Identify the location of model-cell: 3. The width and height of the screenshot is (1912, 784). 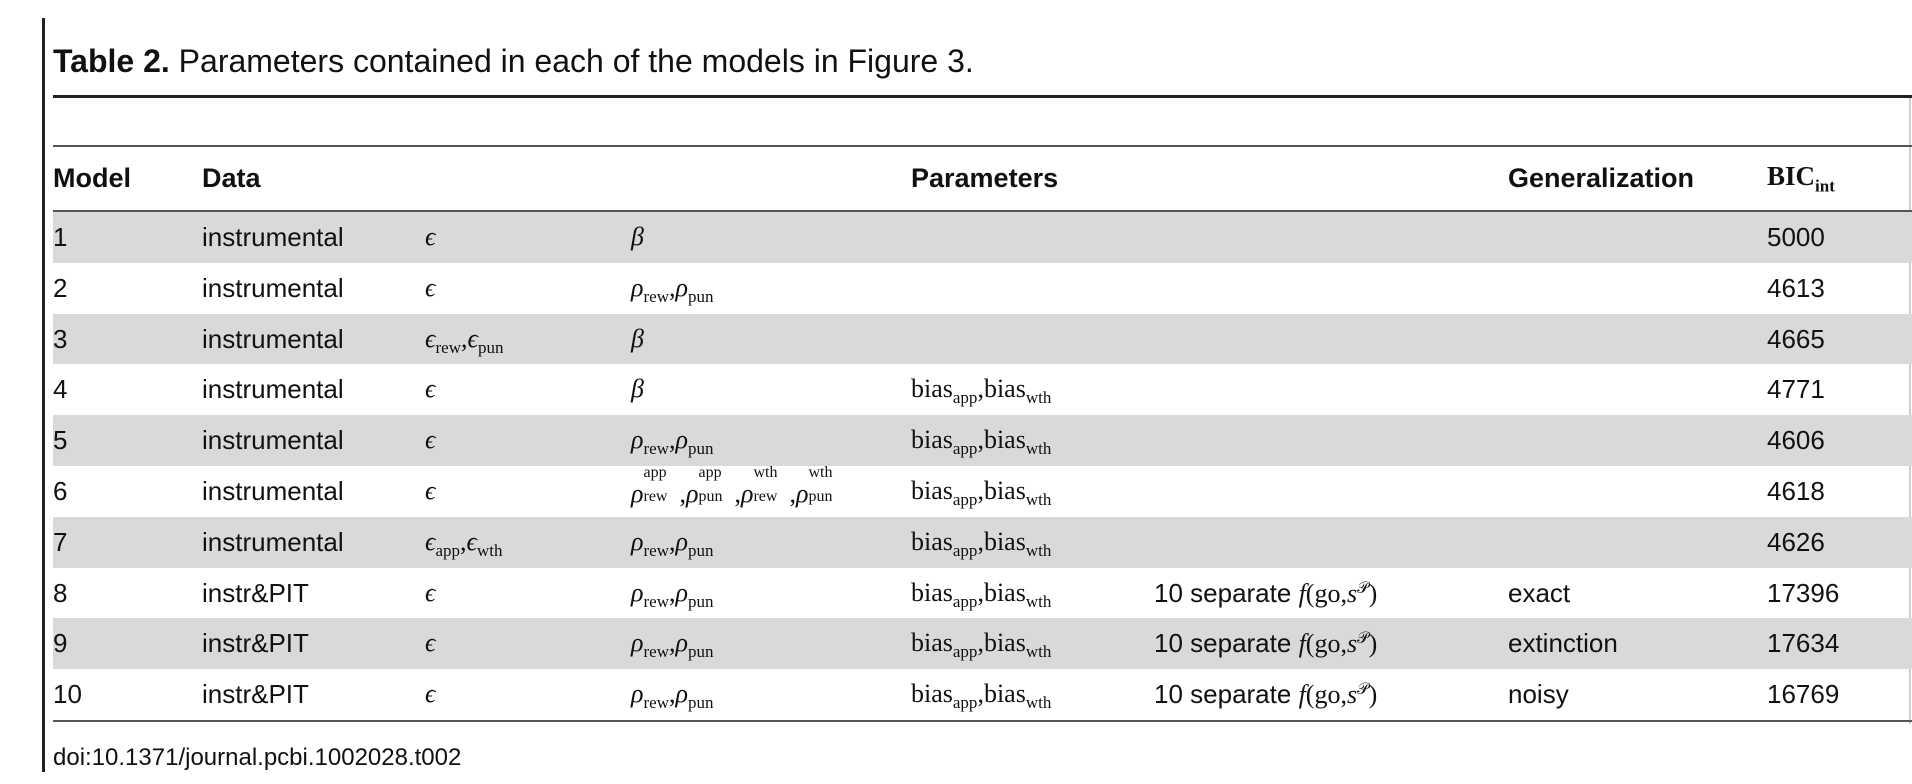
(60, 338).